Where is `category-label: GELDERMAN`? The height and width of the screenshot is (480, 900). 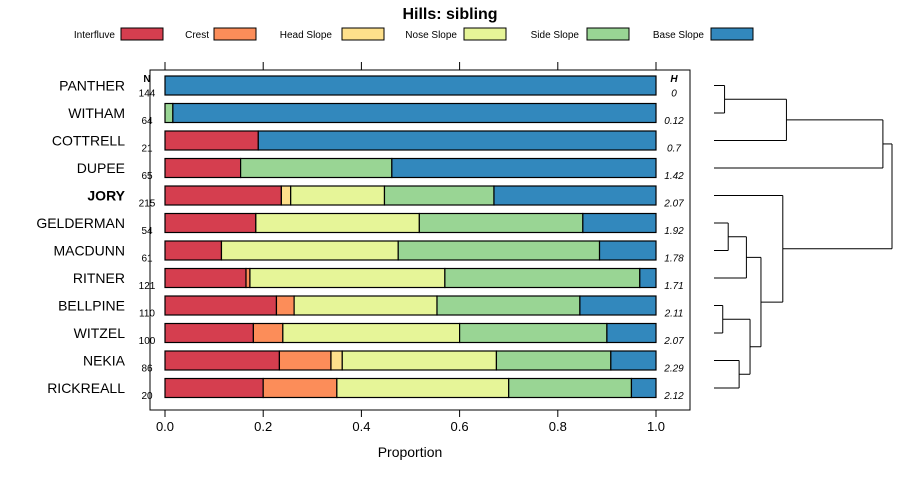
category-label: GELDERMAN is located at coordinates (80, 223).